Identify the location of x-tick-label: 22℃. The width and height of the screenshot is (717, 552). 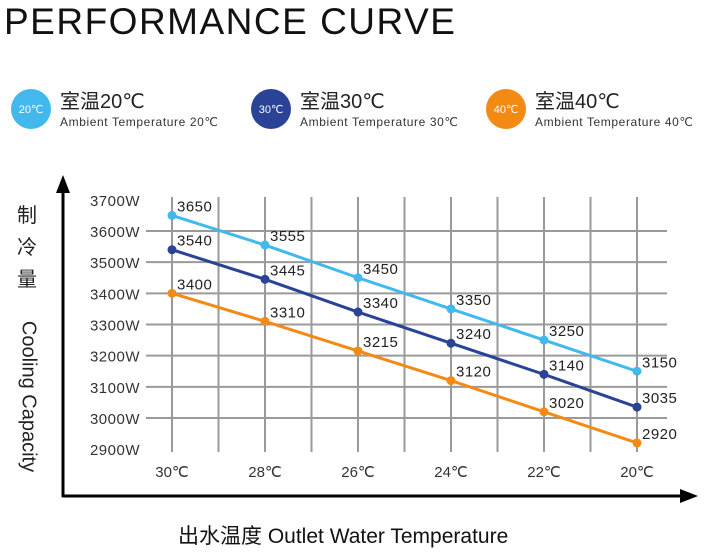
(544, 472).